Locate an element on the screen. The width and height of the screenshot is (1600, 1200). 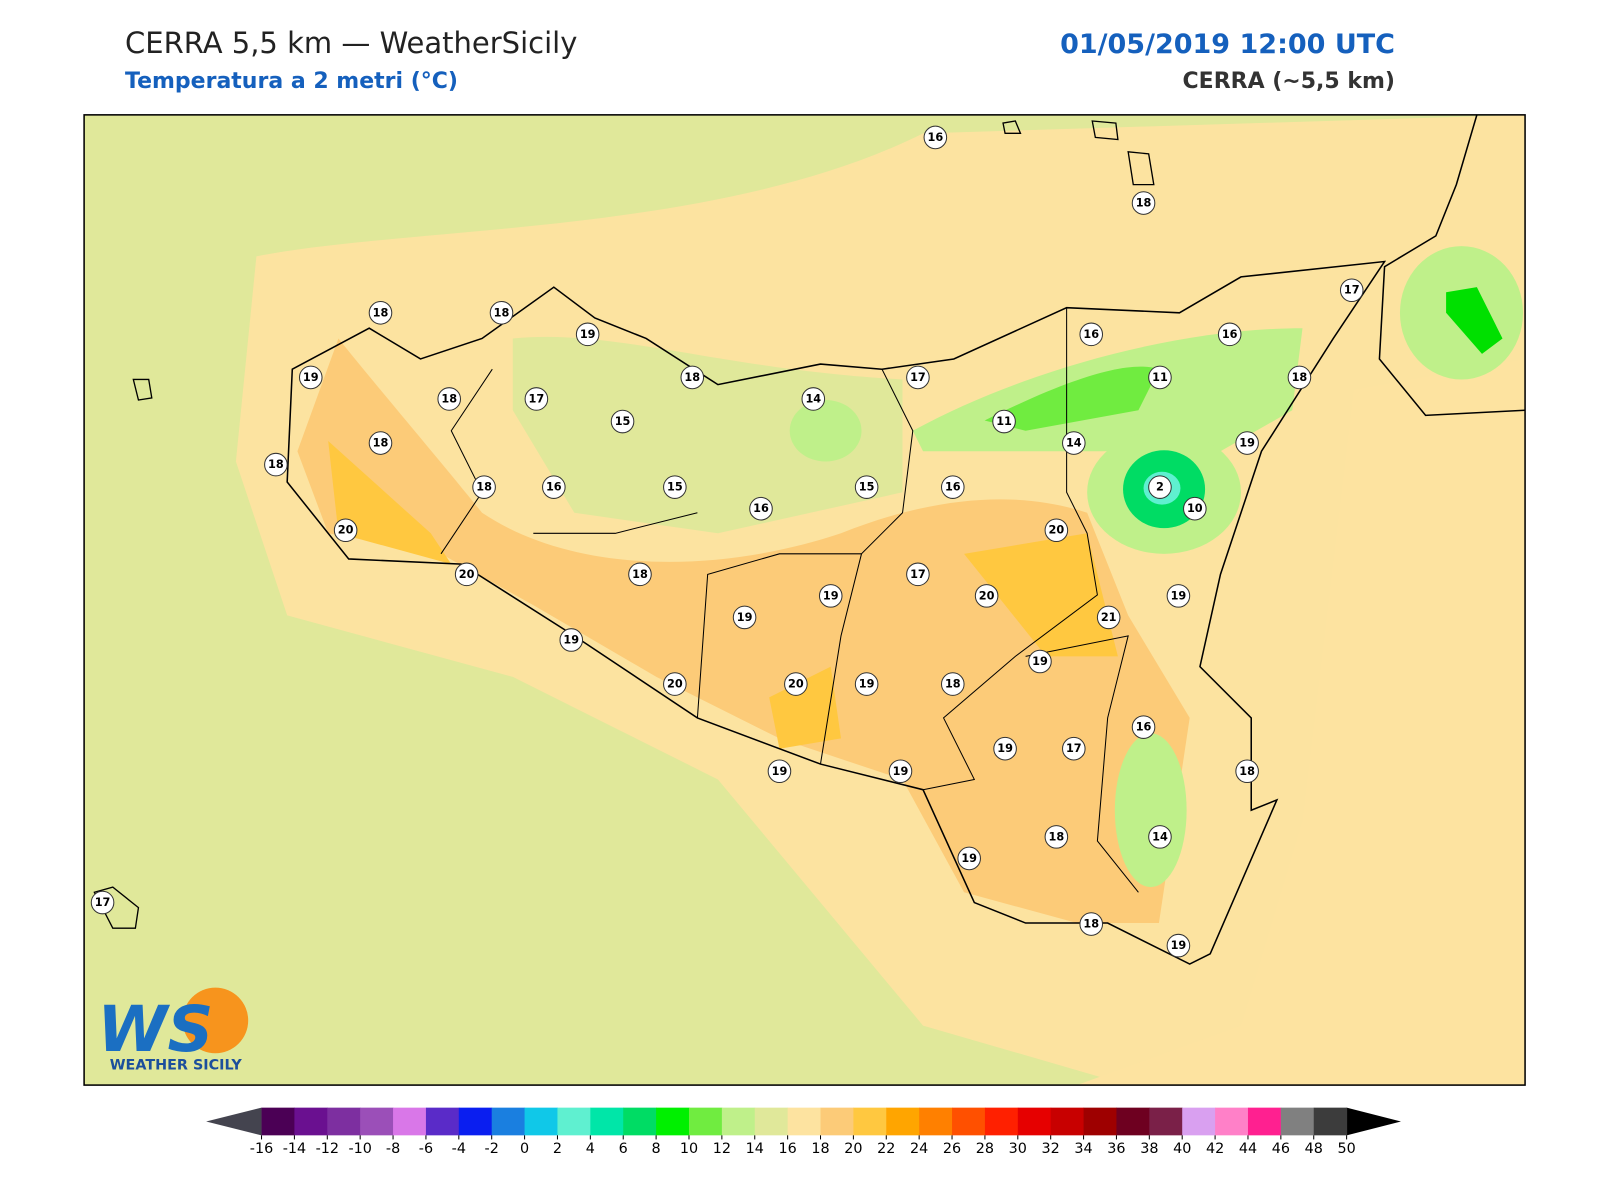
colorbar-tick-label: -8 is located at coordinates (393, 1149).